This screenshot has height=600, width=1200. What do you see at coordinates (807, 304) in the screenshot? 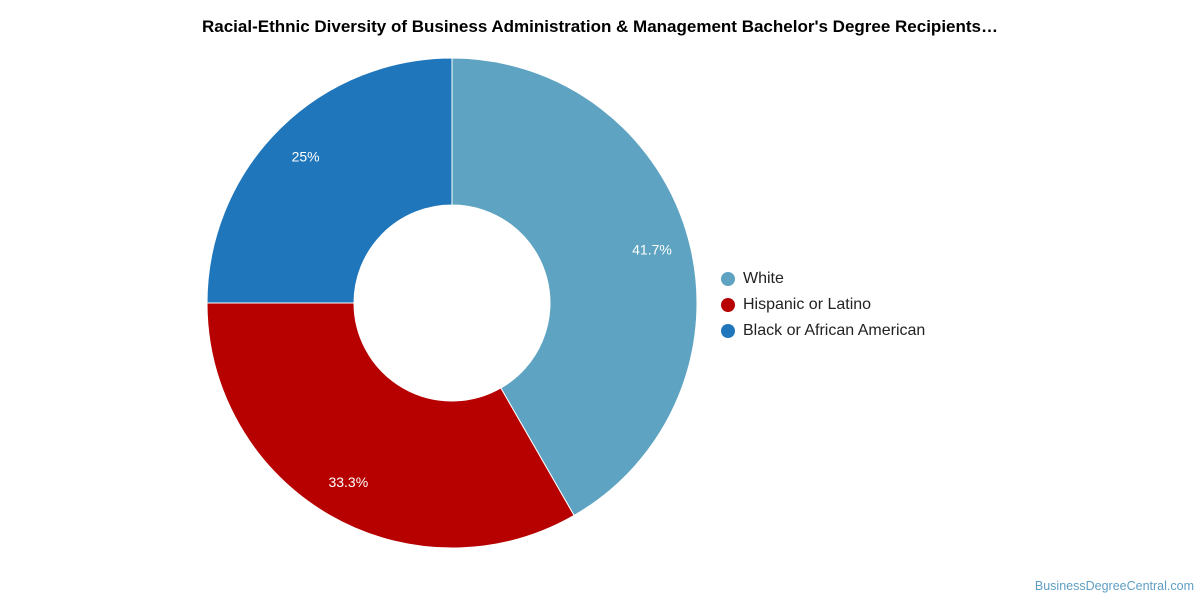
I see `legend-label-hispanic-or-latino: Hispanic or Latino` at bounding box center [807, 304].